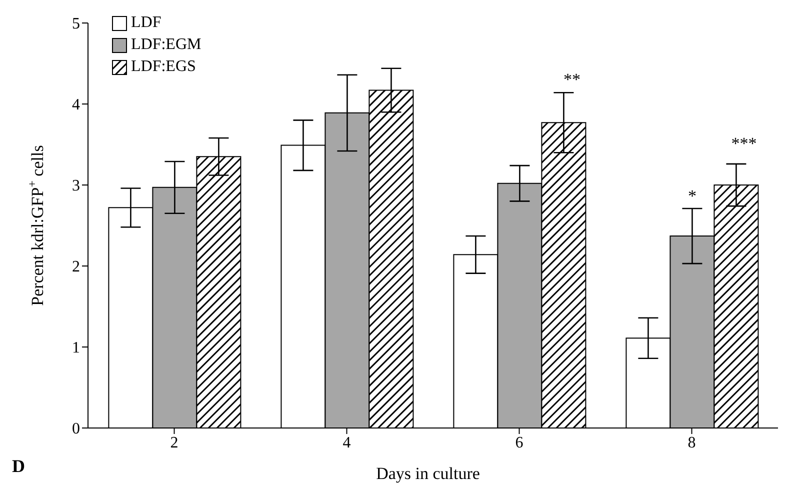 The height and width of the screenshot is (485, 795). I want to click on y-tick-label: 3, so click(76, 186).